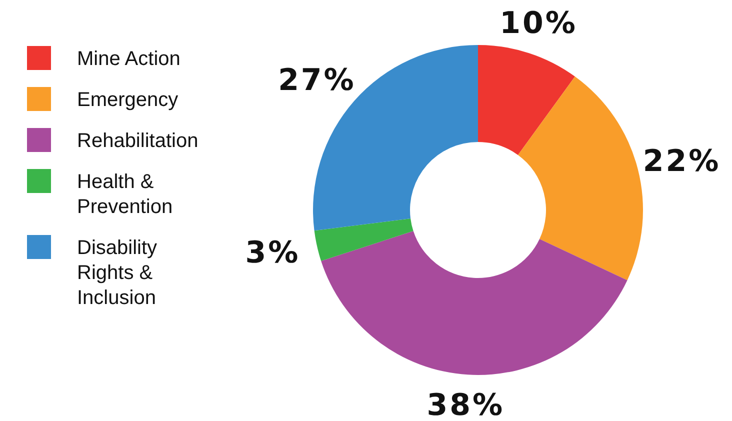 The image size is (732, 421). I want to click on legend-label: Emergency, so click(127, 100).